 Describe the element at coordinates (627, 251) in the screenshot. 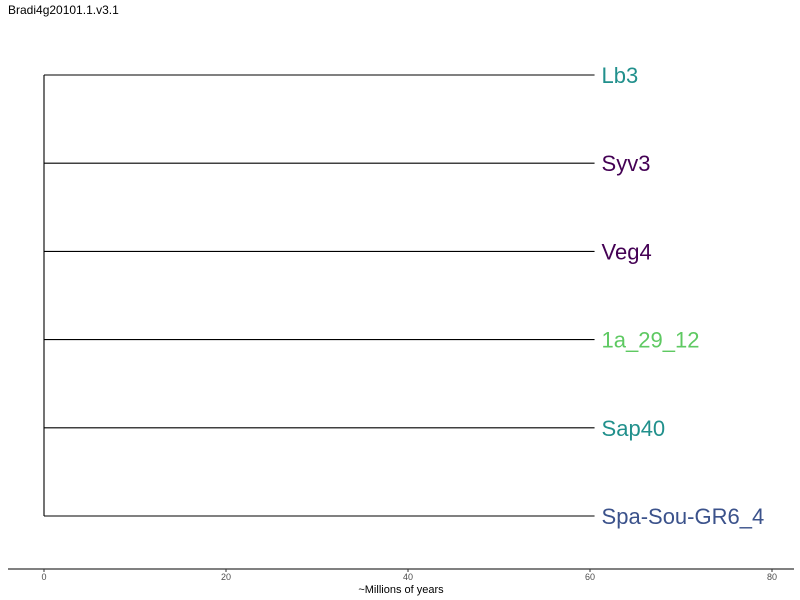

I see `tip-label: Veg4` at that location.